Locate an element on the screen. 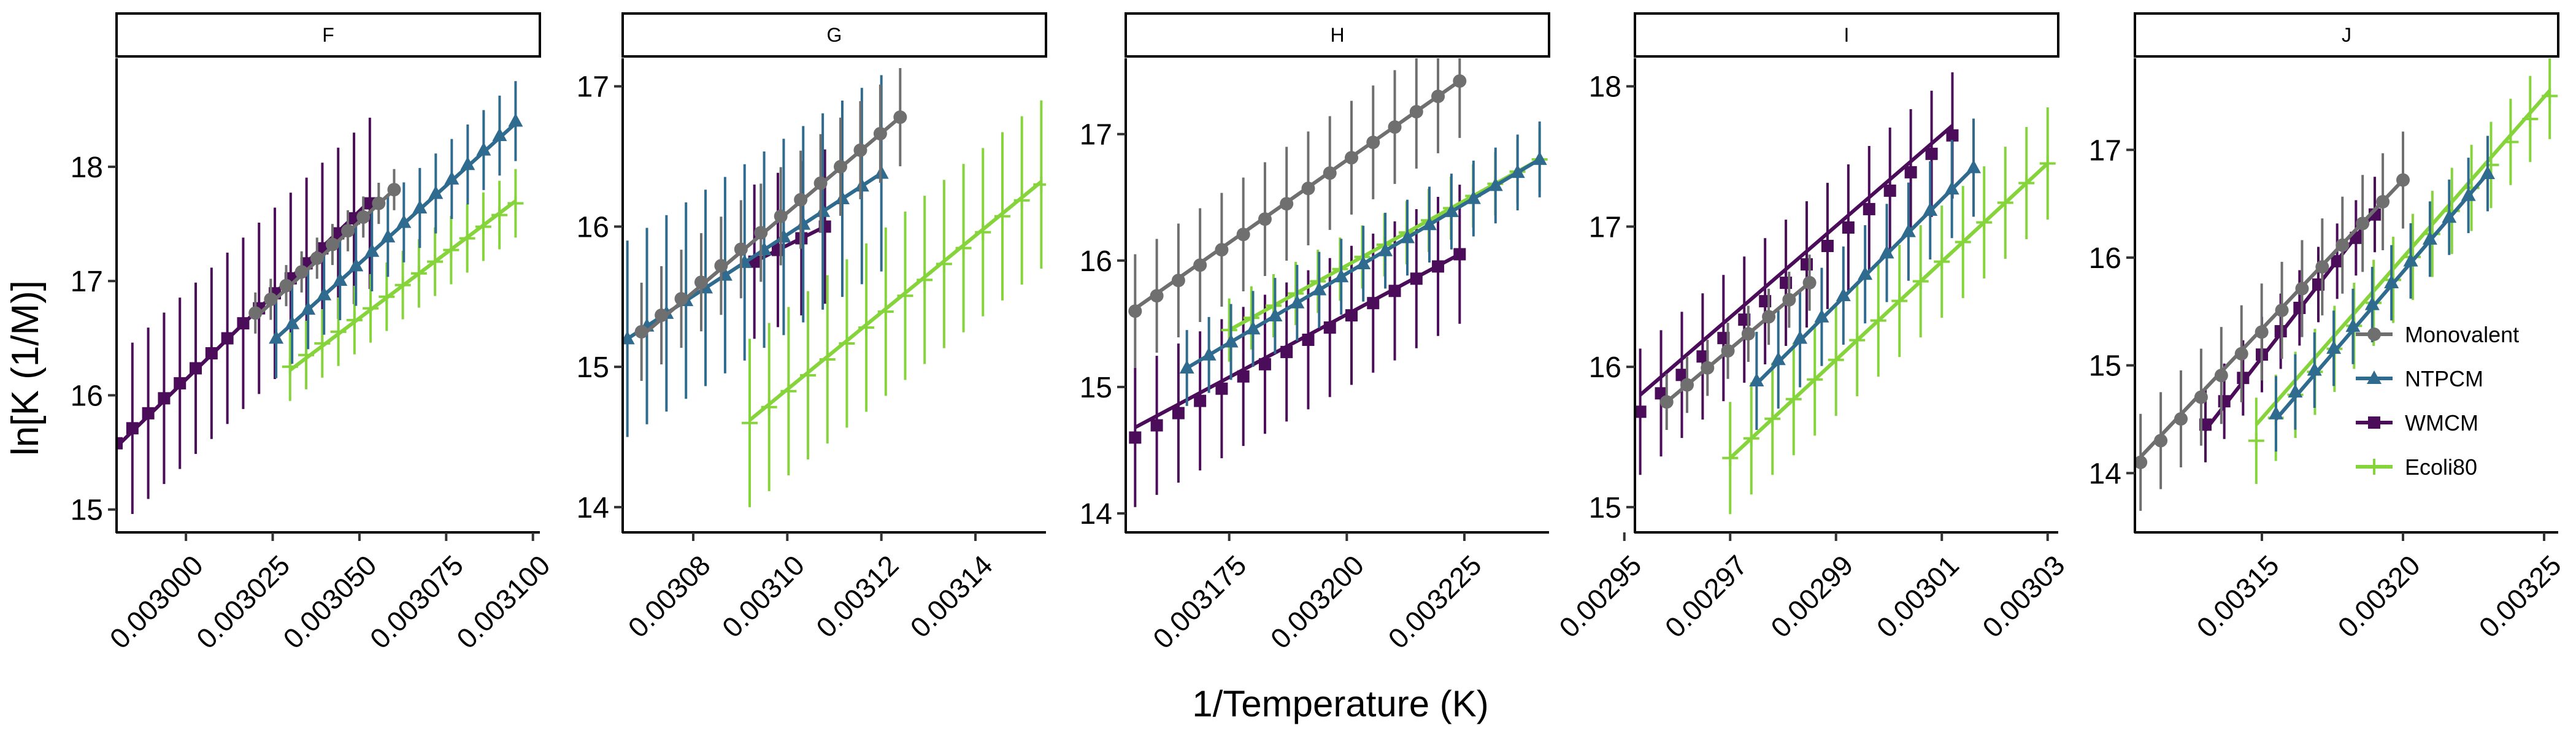 This screenshot has width=2576, height=736. legend-label: Ecoli80 is located at coordinates (2441, 467).